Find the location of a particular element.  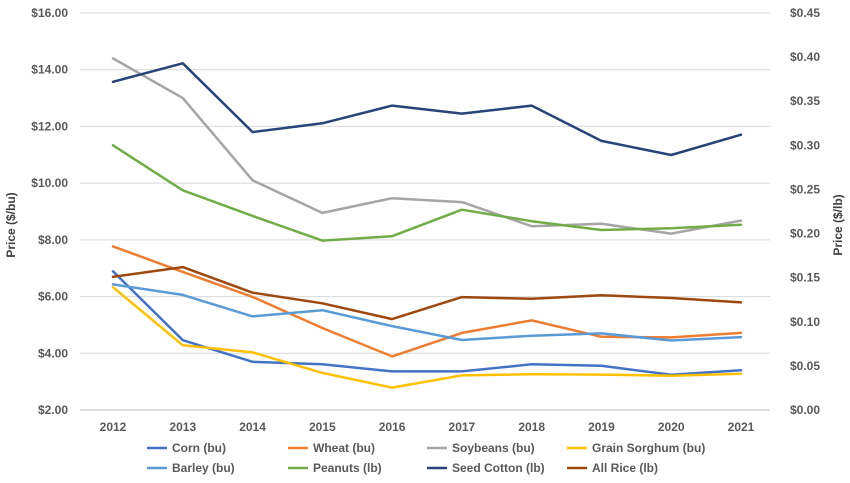

right-axis-title: Price ($/lb) is located at coordinates (838, 224).